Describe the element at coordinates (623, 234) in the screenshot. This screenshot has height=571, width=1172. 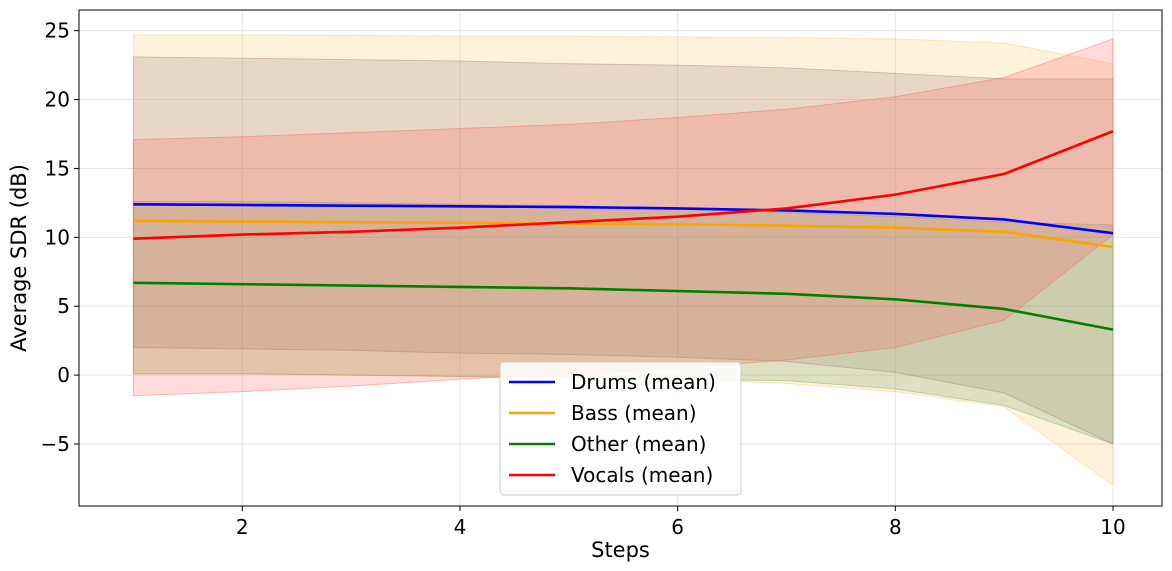
I see `bass-mean-line` at that location.